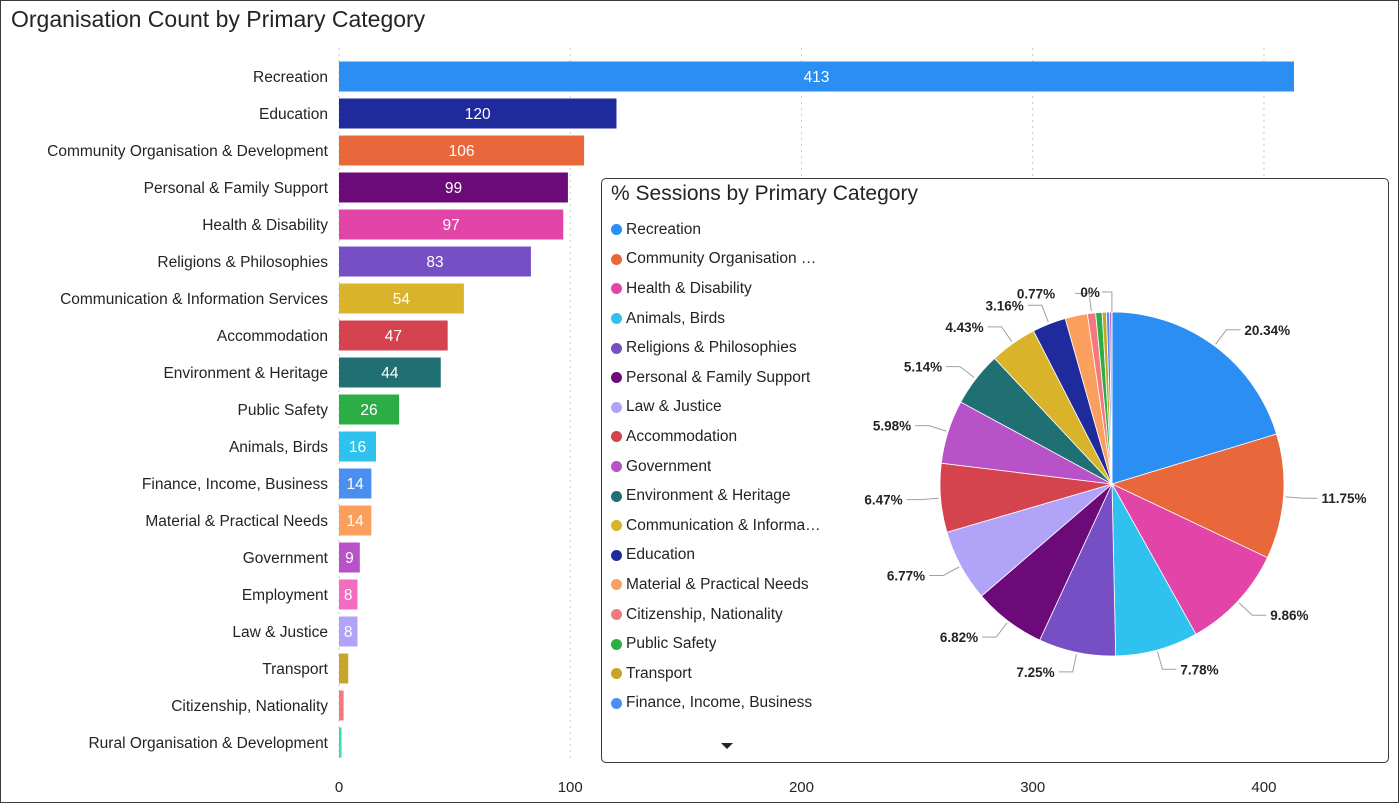 The height and width of the screenshot is (803, 1399). What do you see at coordinates (1036, 293) in the screenshot?
I see `pie-data-label: 0.77%` at bounding box center [1036, 293].